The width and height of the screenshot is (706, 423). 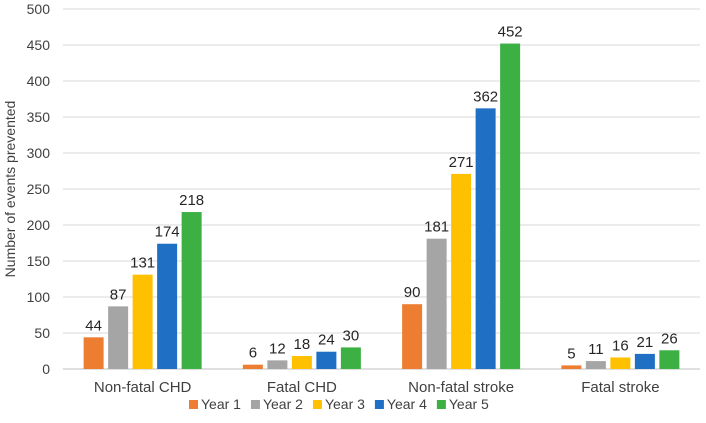 What do you see at coordinates (571, 353) in the screenshot?
I see `data-label: 5` at bounding box center [571, 353].